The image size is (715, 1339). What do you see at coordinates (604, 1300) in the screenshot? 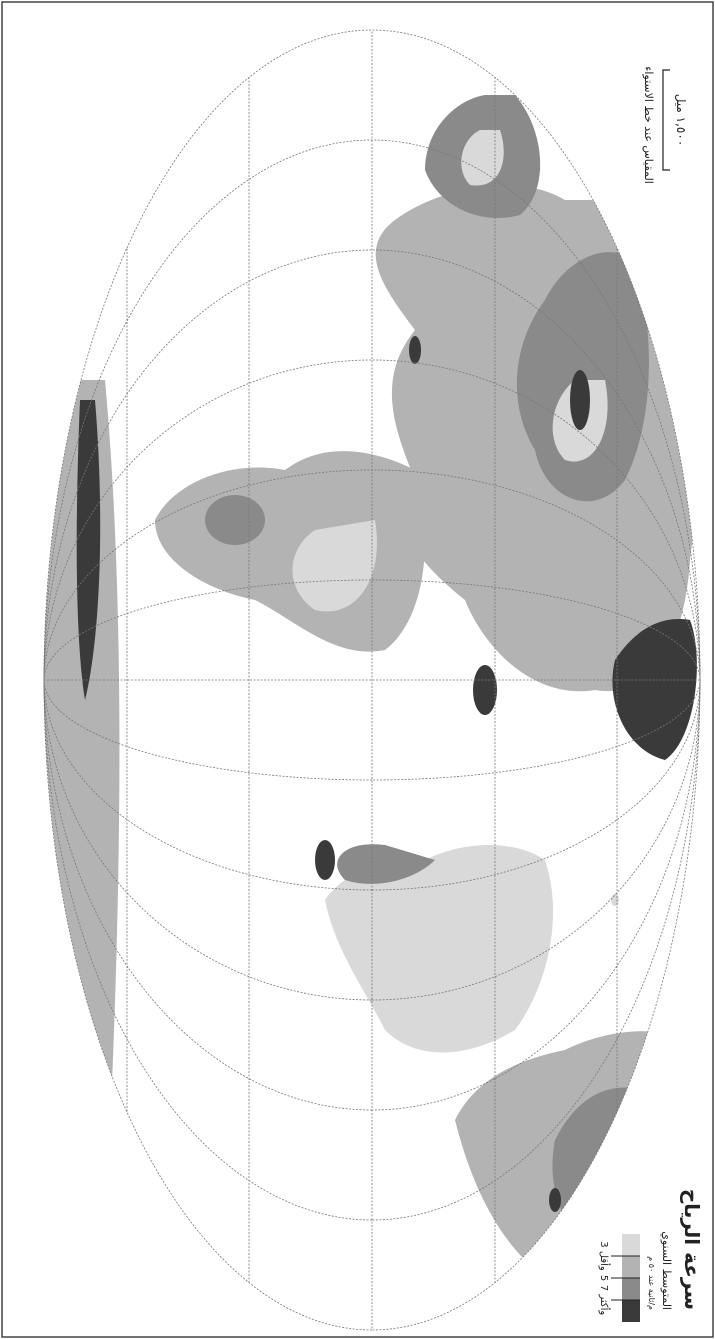
I see `legend-label: 7 وأكثر` at bounding box center [604, 1300].